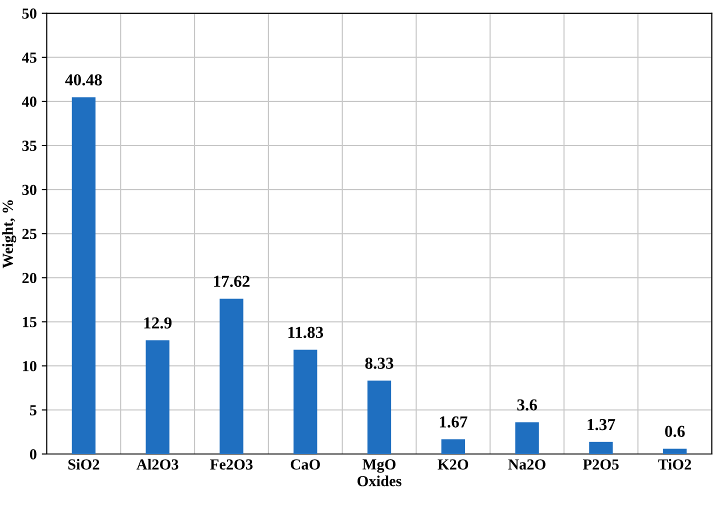  What do you see at coordinates (83, 80) in the screenshot?
I see `data-label: 40.48` at bounding box center [83, 80].